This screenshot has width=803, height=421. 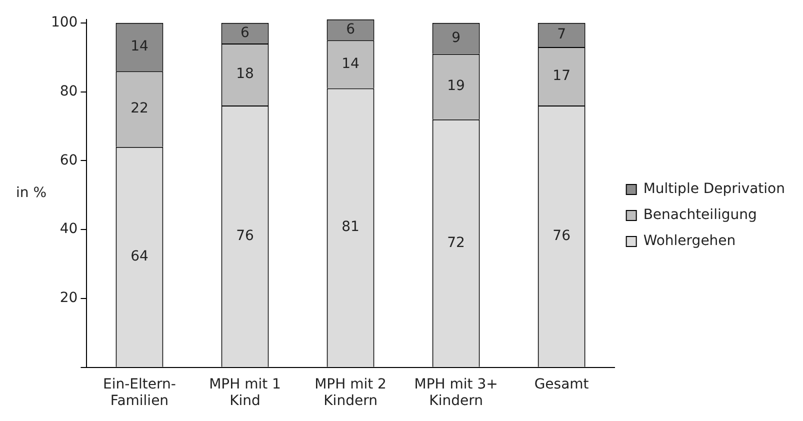 I want to click on y-tick-label: 40, so click(x=69, y=229).